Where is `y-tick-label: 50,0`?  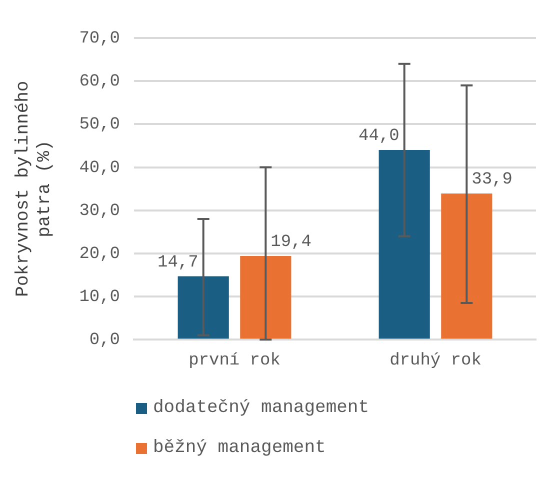
y-tick-label: 50,0 is located at coordinates (99, 125).